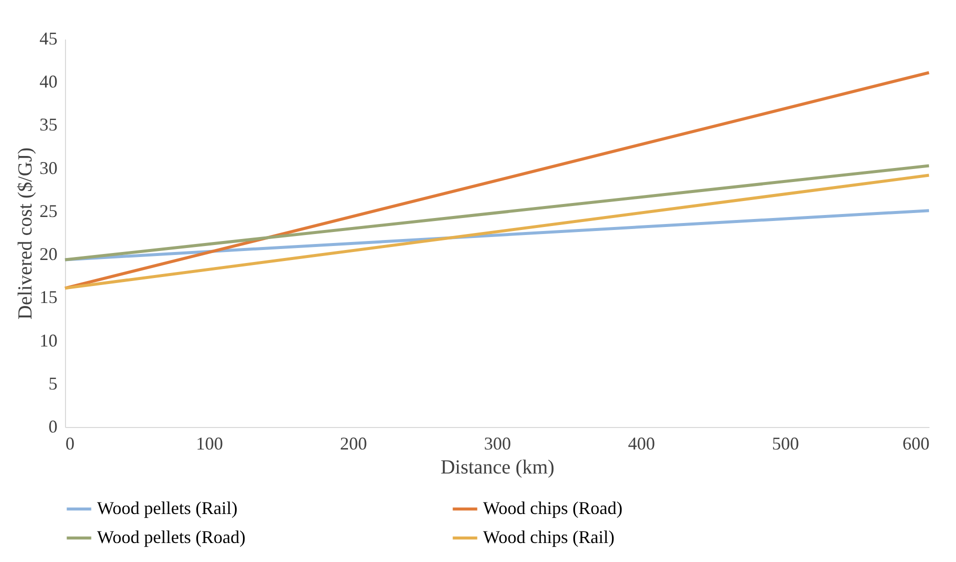  Describe the element at coordinates (171, 537) in the screenshot. I see `legend-label: Wood pellets (Road)` at that location.